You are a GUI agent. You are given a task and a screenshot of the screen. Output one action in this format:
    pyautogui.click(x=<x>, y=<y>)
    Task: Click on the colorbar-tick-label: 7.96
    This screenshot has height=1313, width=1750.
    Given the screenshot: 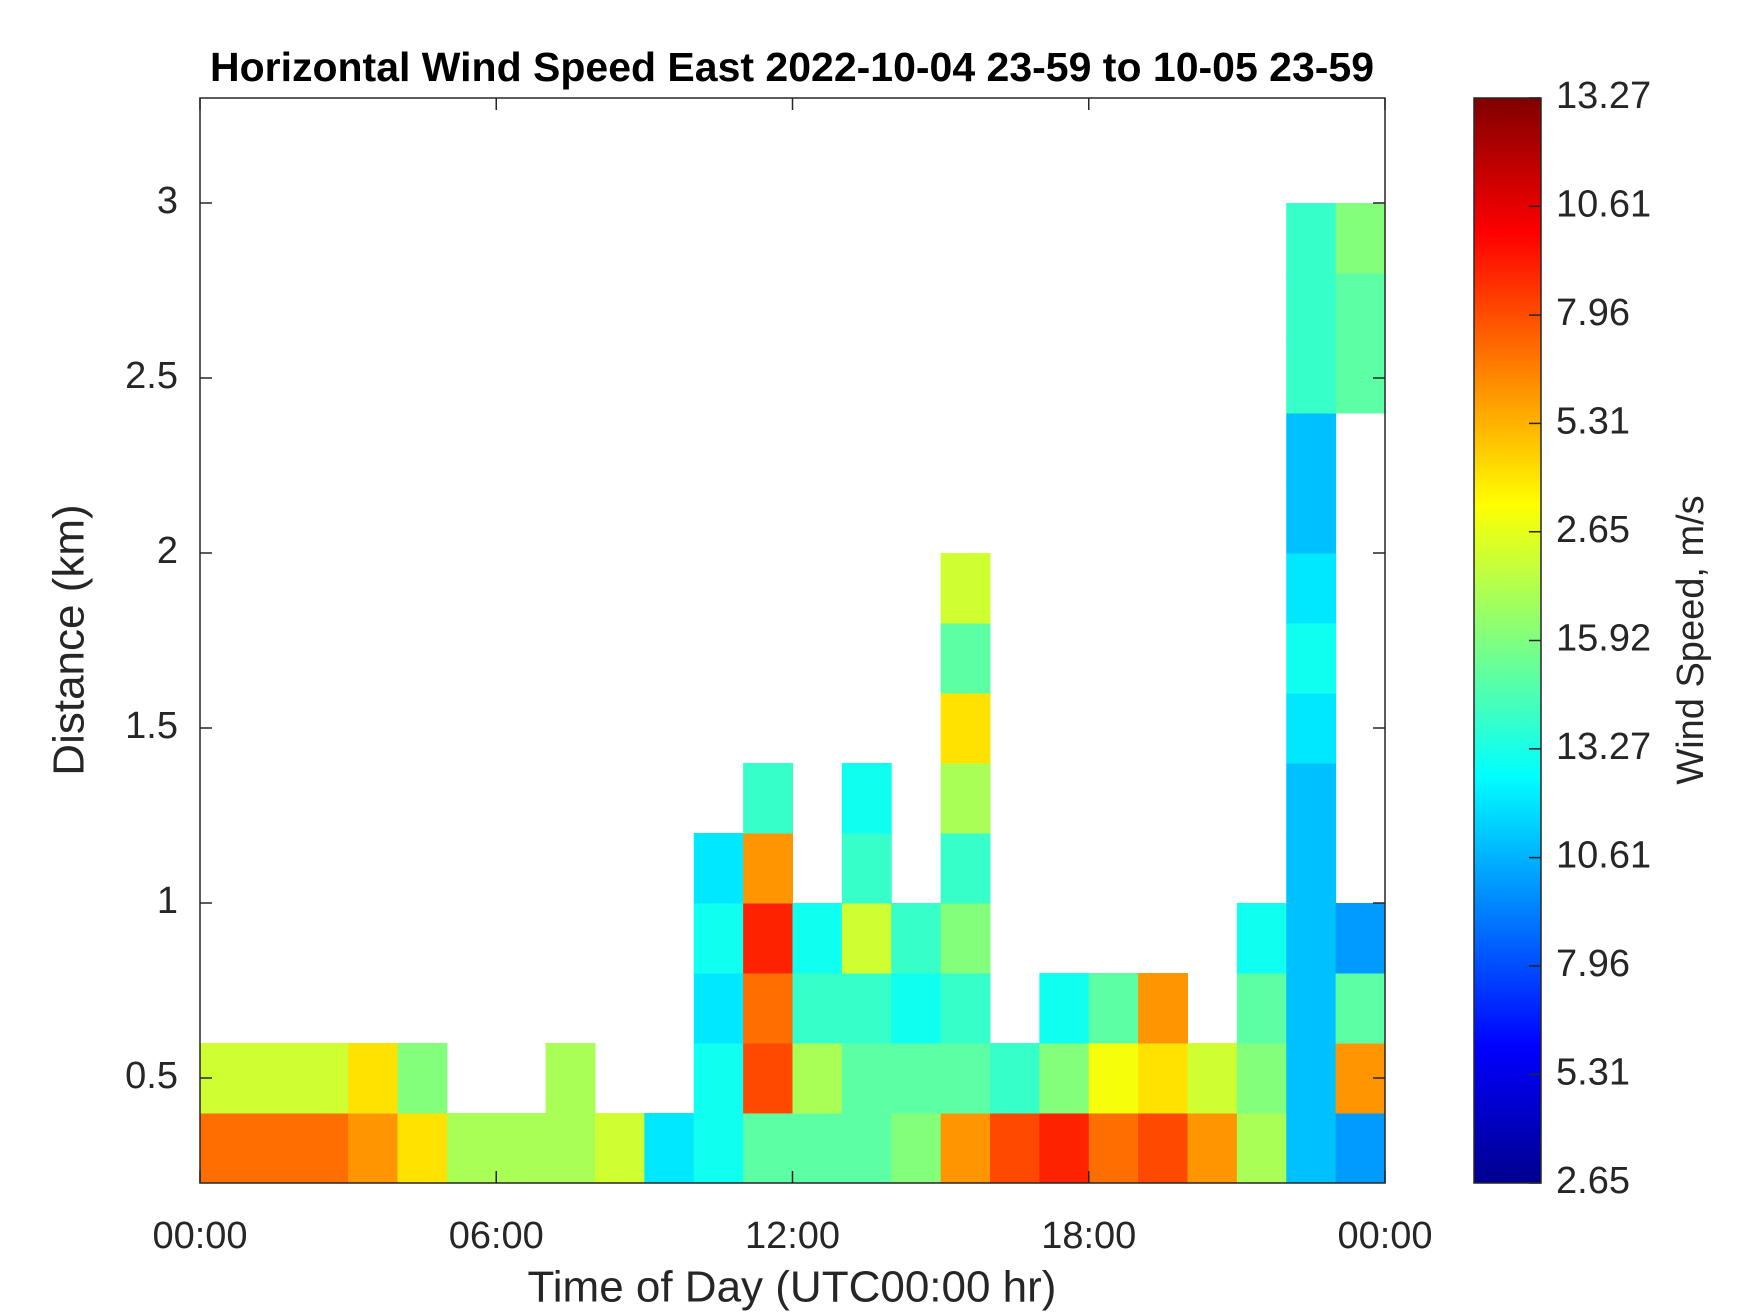 What is the action you would take?
    pyautogui.click(x=1593, y=313)
    